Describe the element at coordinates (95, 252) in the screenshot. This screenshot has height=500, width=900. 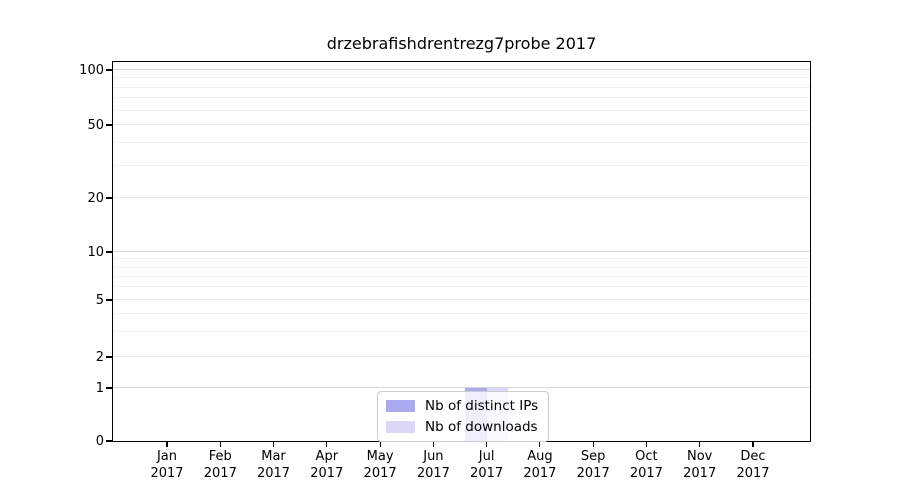
I see `y-tick-label-10: 10` at that location.